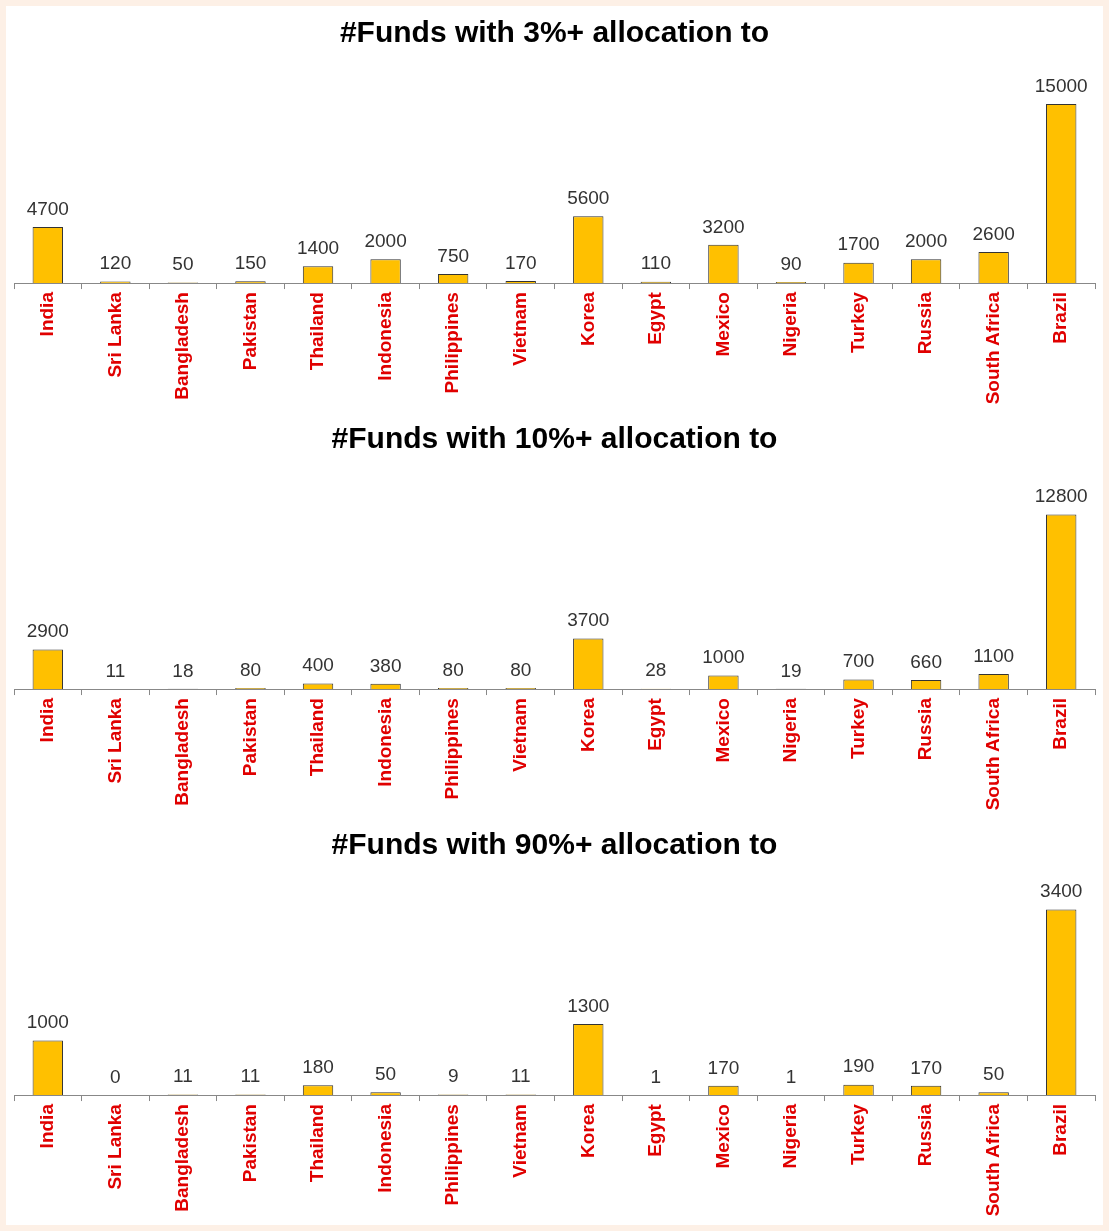 Image resolution: width=1109 pixels, height=1231 pixels. Describe the element at coordinates (1061, 496) in the screenshot. I see `data-label: 12800` at that location.